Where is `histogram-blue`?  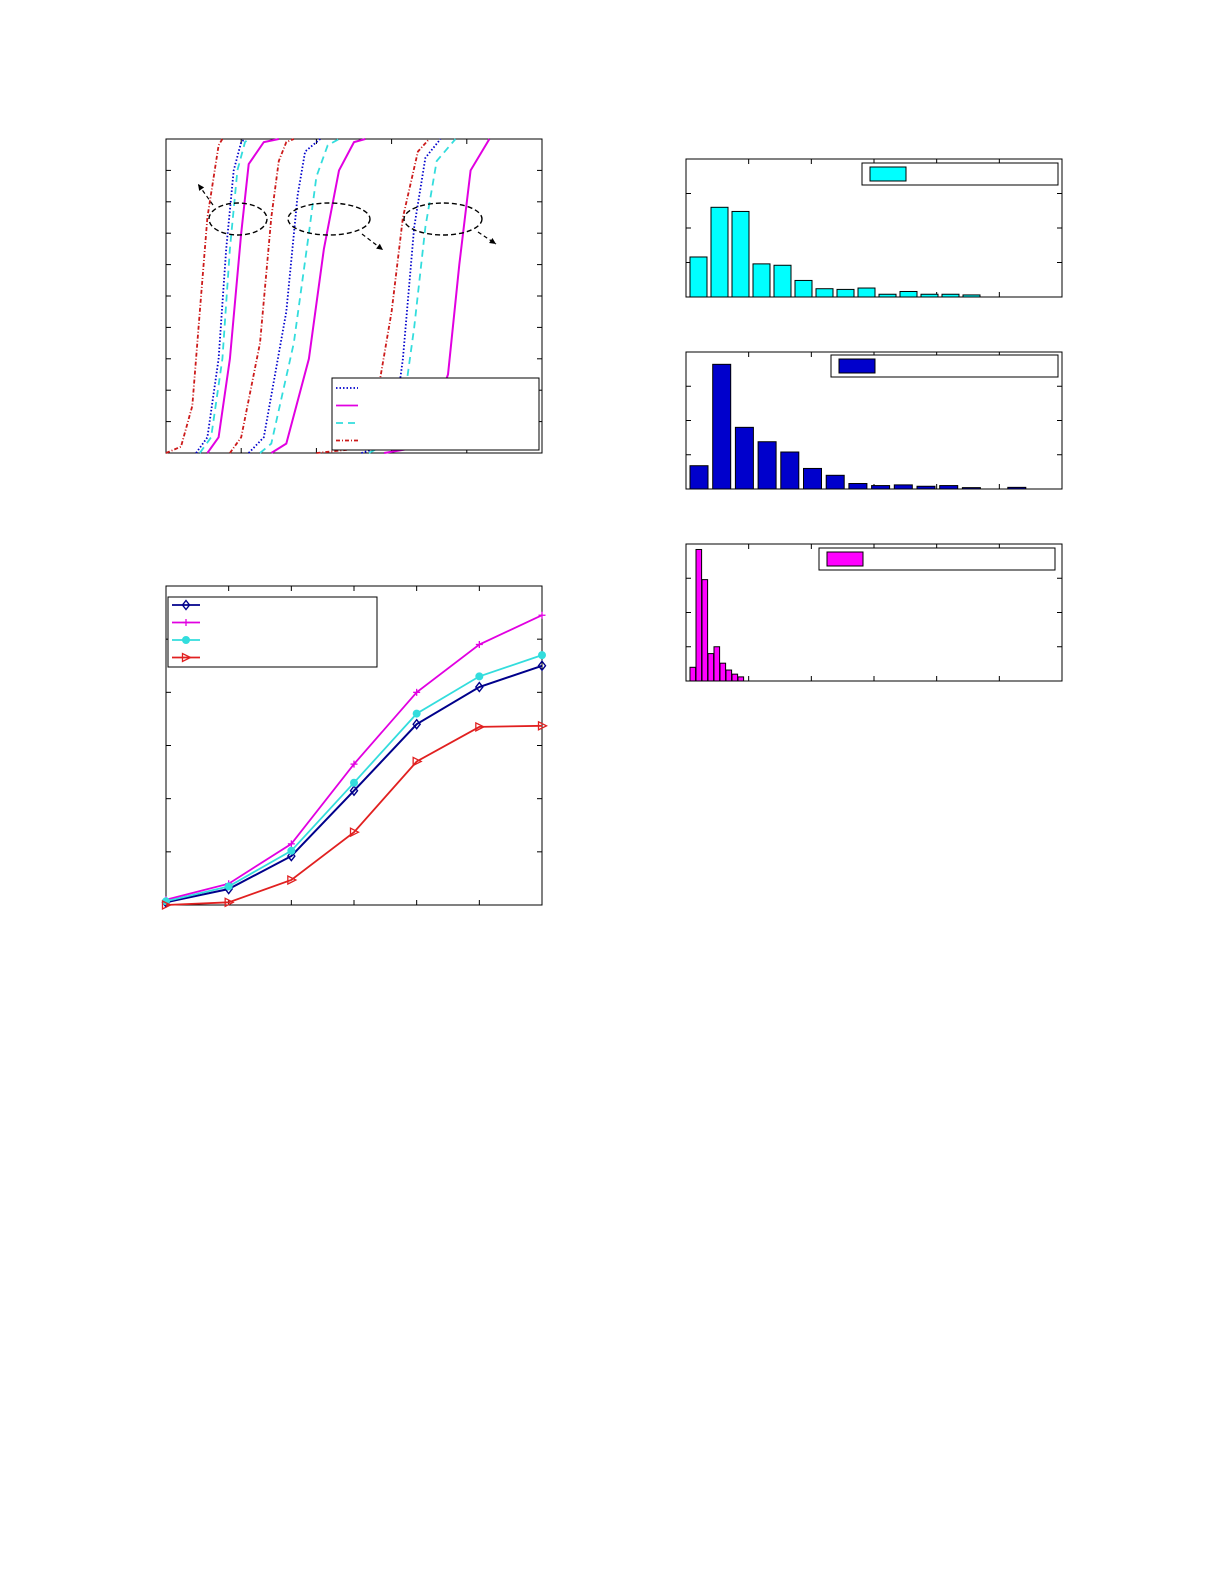
histogram-blue is located at coordinates (874, 420).